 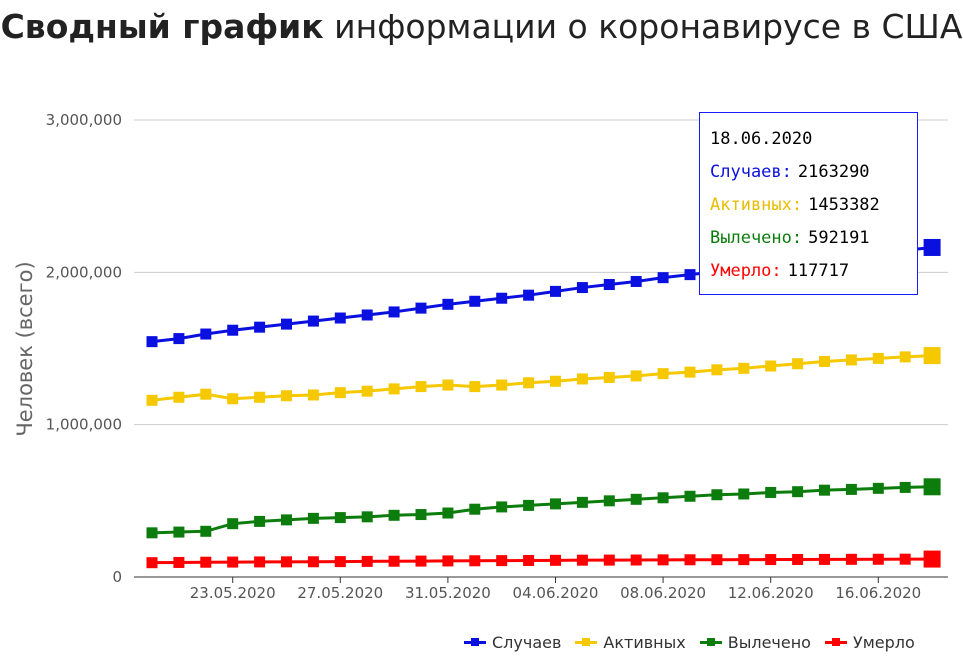 I want to click on legend-item-cases: Случаев, so click(x=512, y=642).